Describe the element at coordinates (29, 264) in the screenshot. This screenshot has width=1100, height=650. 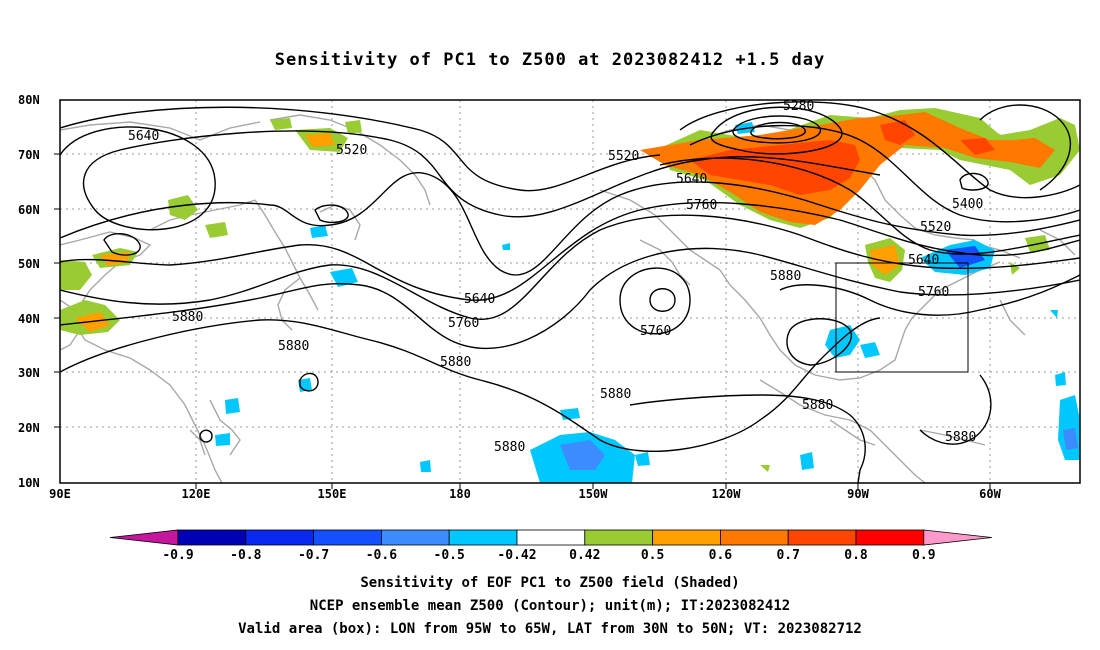
I see `lat-label: 50N` at that location.